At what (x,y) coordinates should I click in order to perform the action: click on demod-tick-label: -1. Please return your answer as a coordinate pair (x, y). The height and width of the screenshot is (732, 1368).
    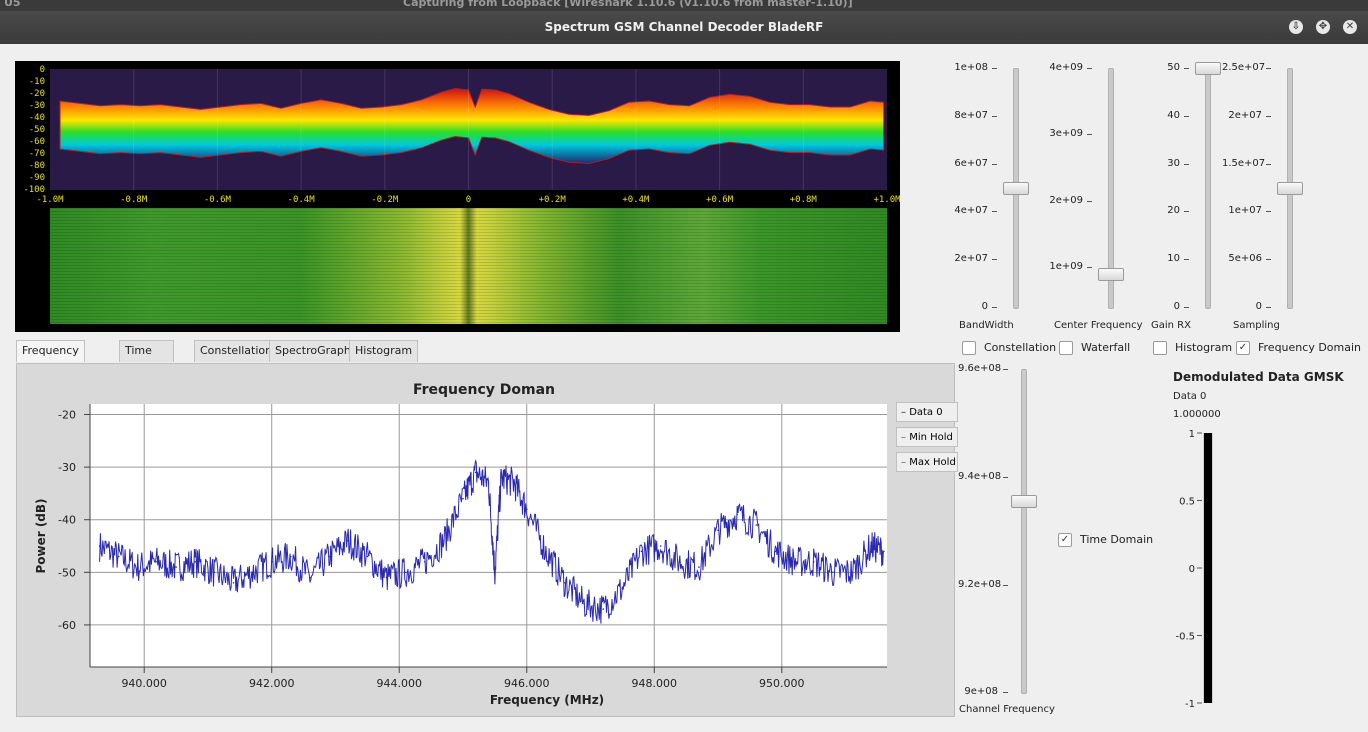
    Looking at the image, I should click on (1190, 704).